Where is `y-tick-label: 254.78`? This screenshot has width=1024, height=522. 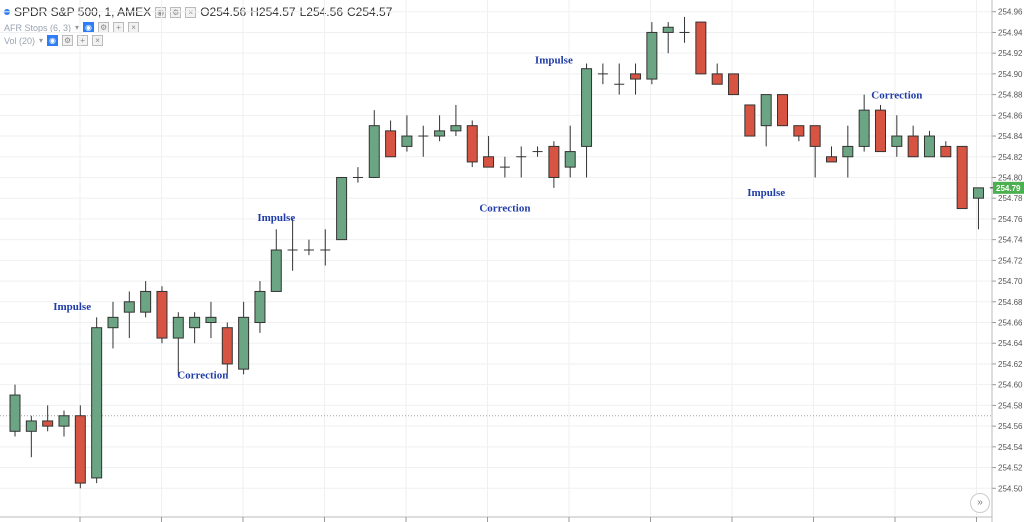 y-tick-label: 254.78 is located at coordinates (1010, 198).